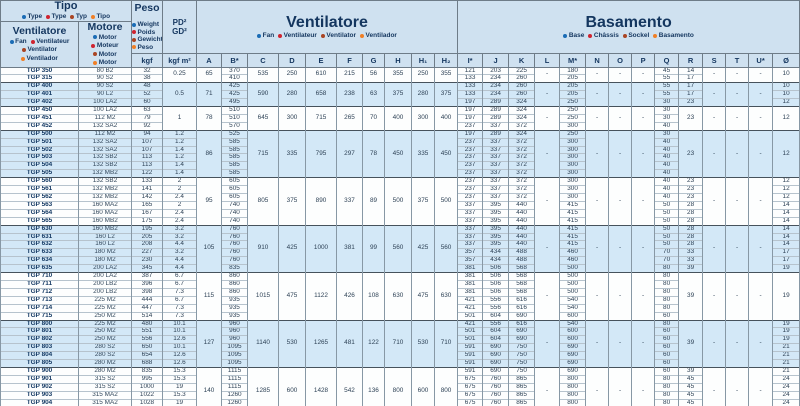 Image resolution: width=800 pixels, height=406 pixels. Describe the element at coordinates (147, 244) in the screenshot. I see `cell-kgf: 208` at that location.